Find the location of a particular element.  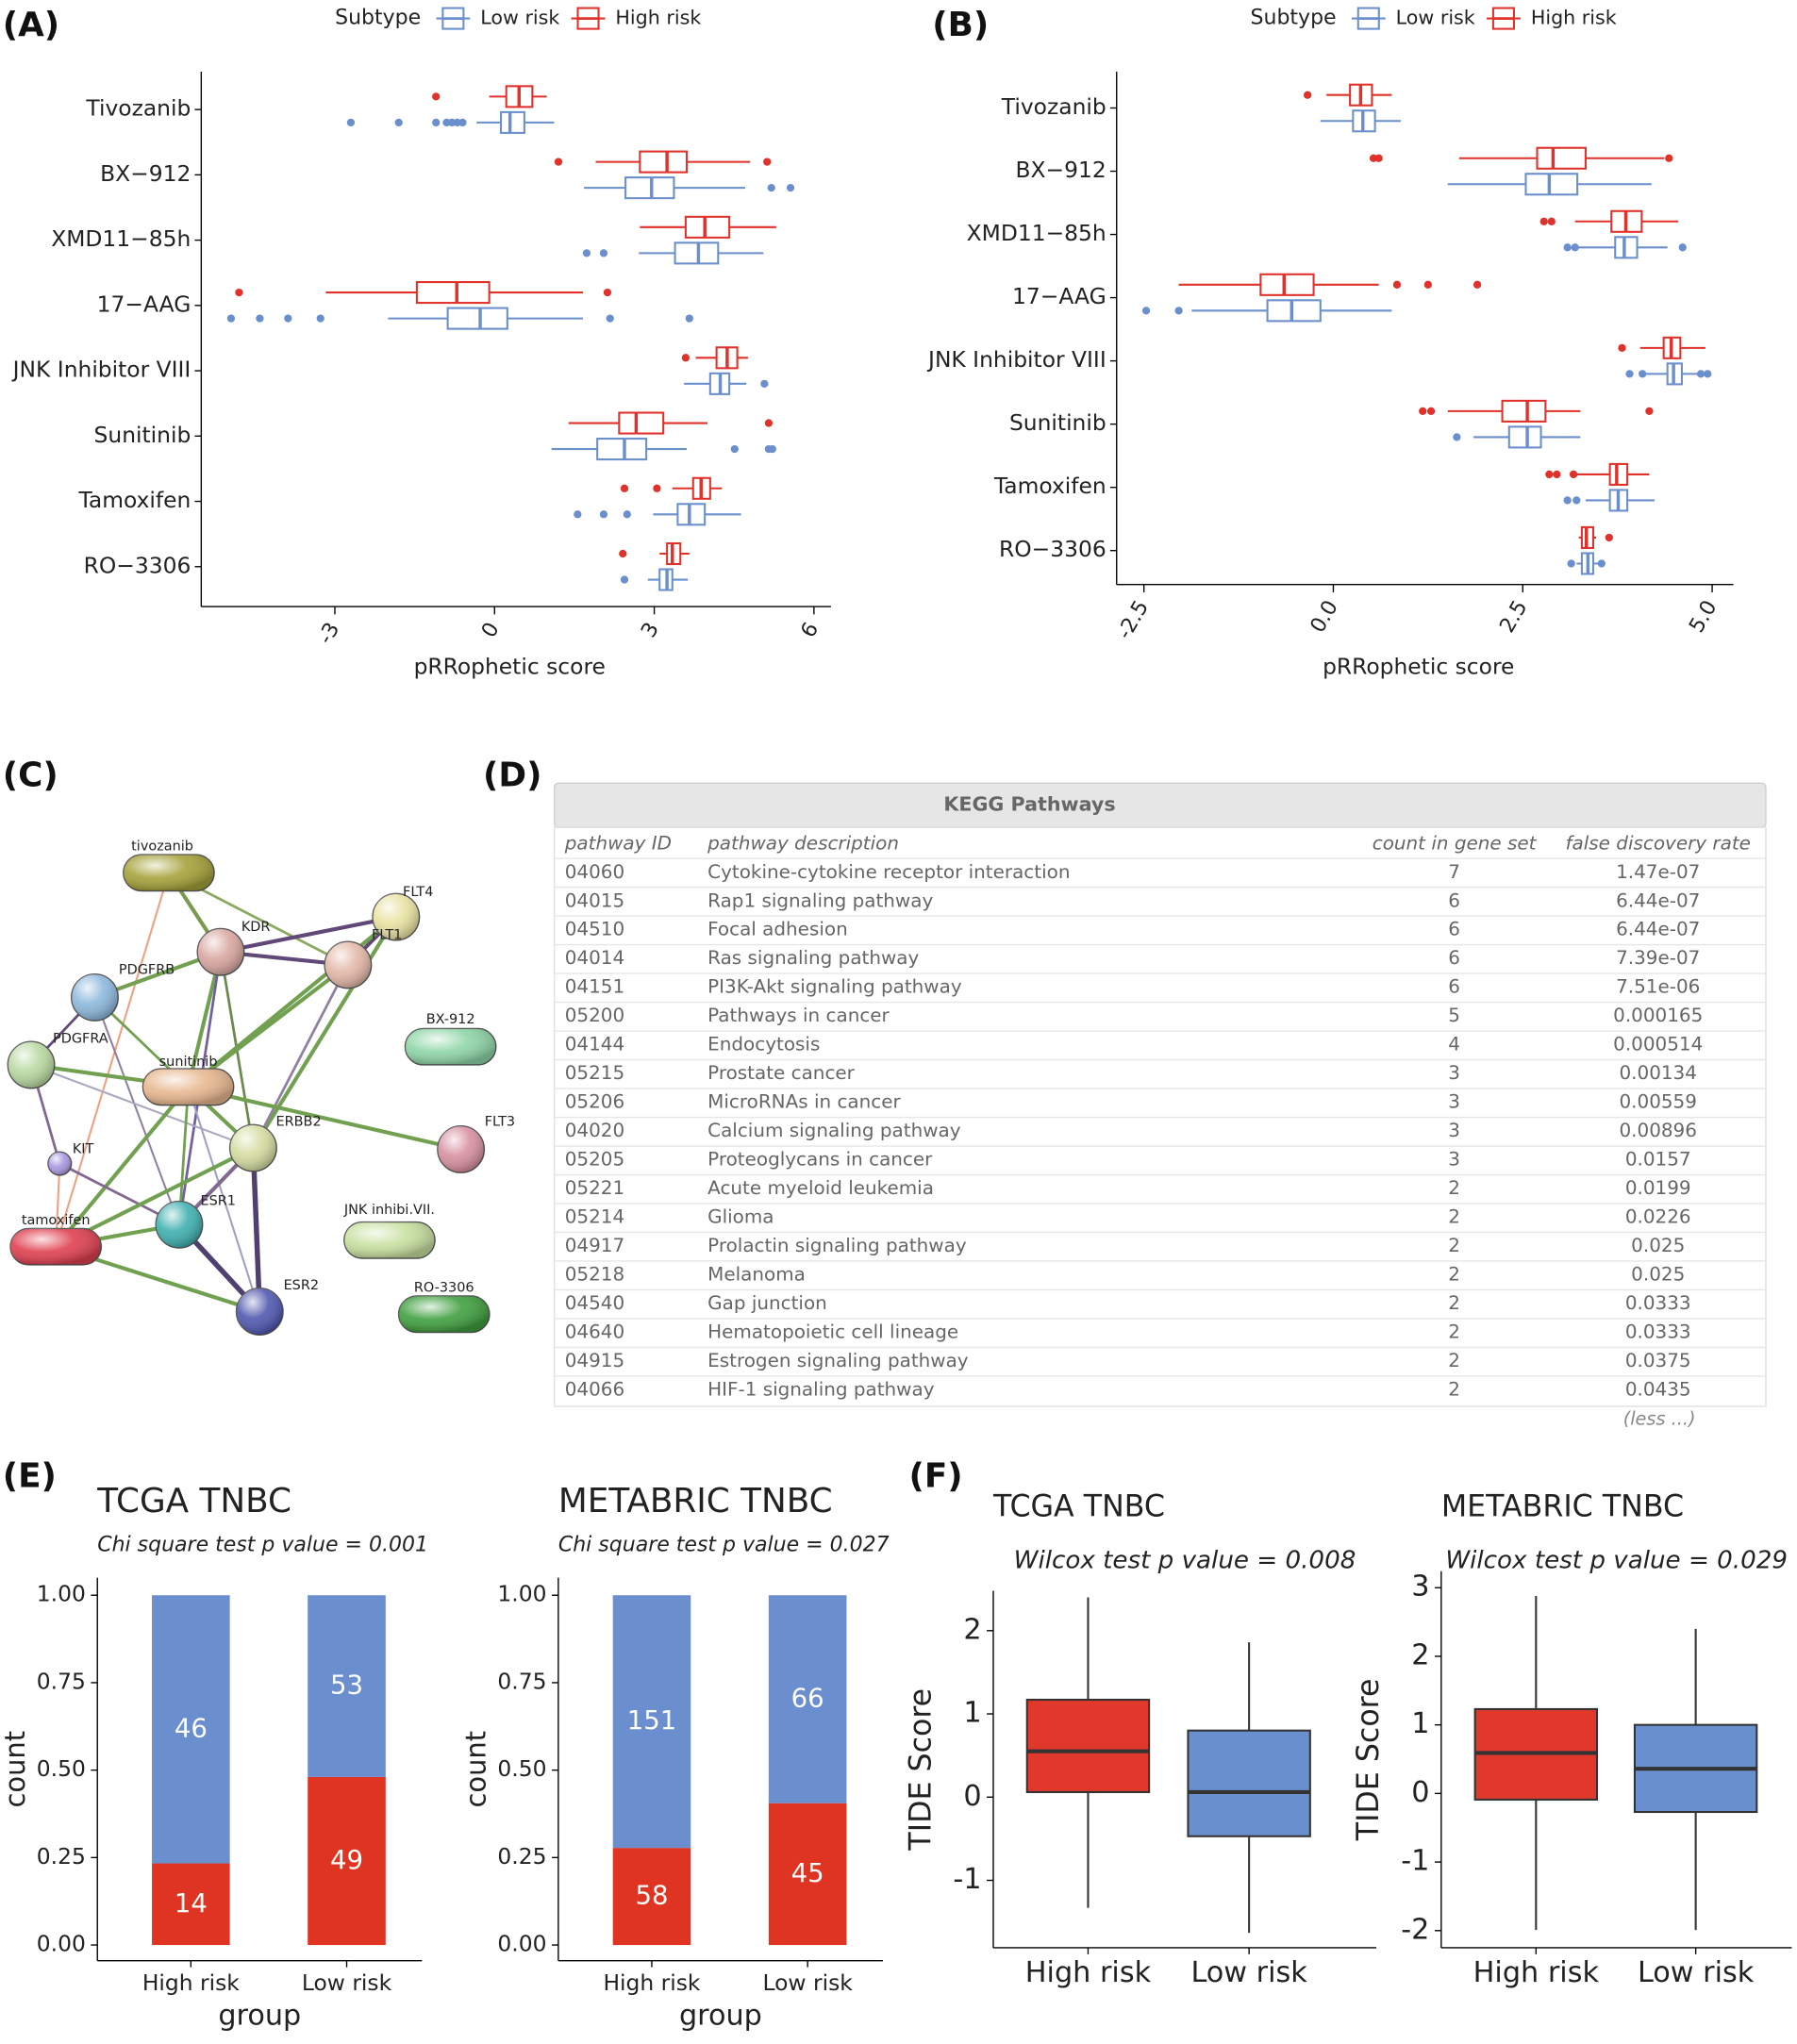

y-tick-label: JNK Inhibitor VIII is located at coordinates (101, 370).